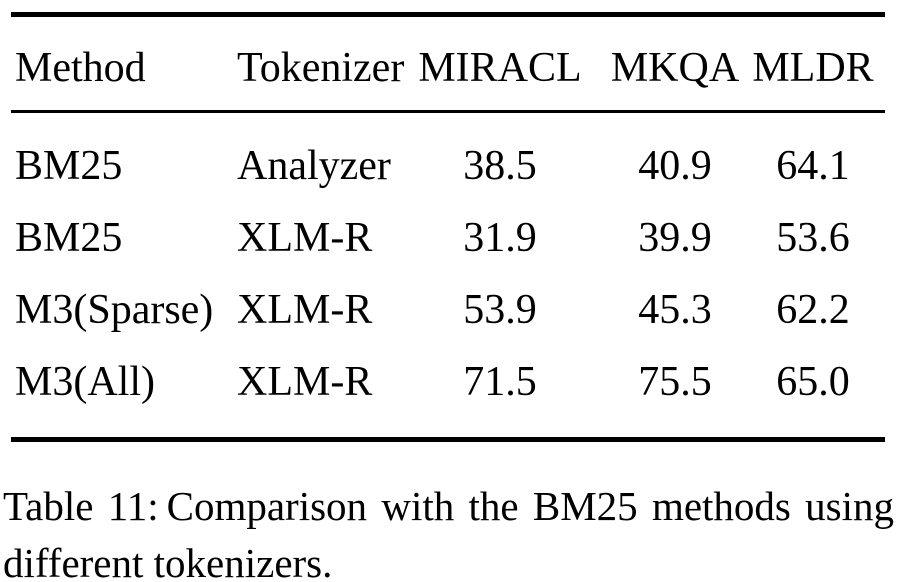  Describe the element at coordinates (813, 310) in the screenshot. I see `cell-mldr: 62.2` at that location.